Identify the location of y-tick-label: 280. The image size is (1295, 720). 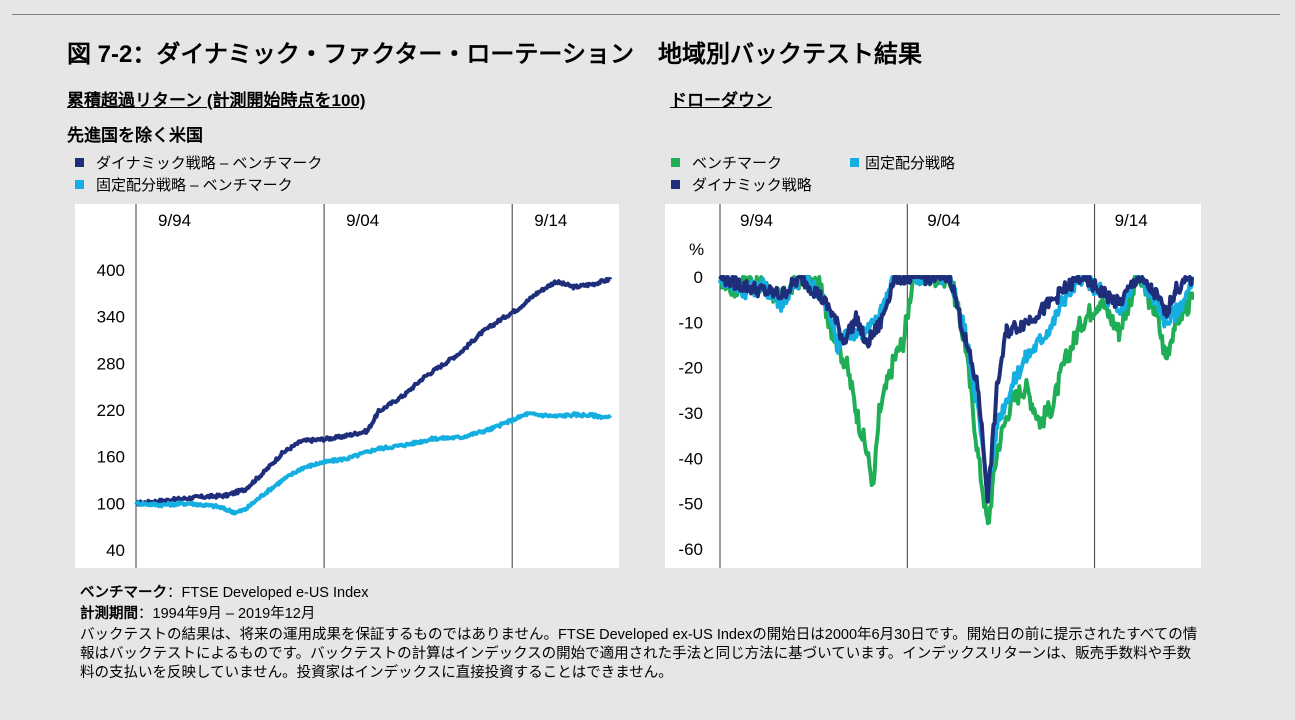
(111, 363).